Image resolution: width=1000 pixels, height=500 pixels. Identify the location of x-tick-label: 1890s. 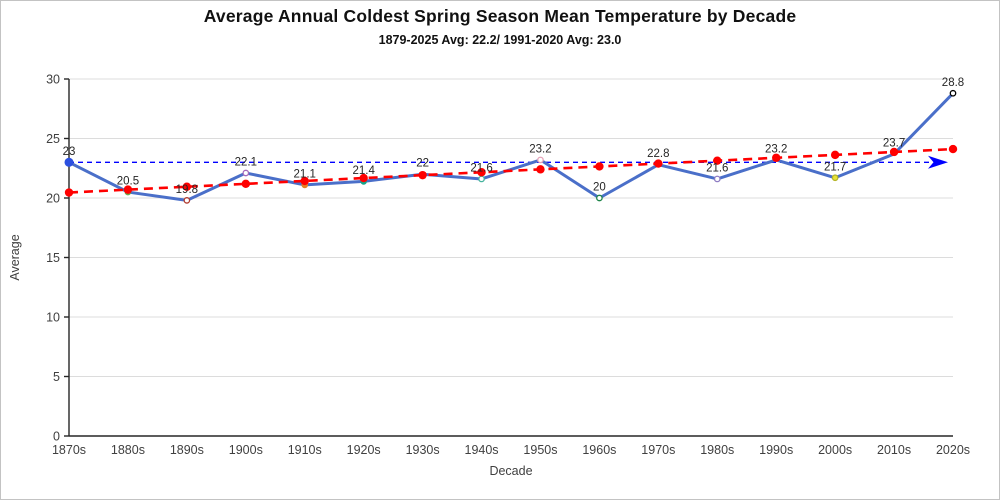
(187, 450).